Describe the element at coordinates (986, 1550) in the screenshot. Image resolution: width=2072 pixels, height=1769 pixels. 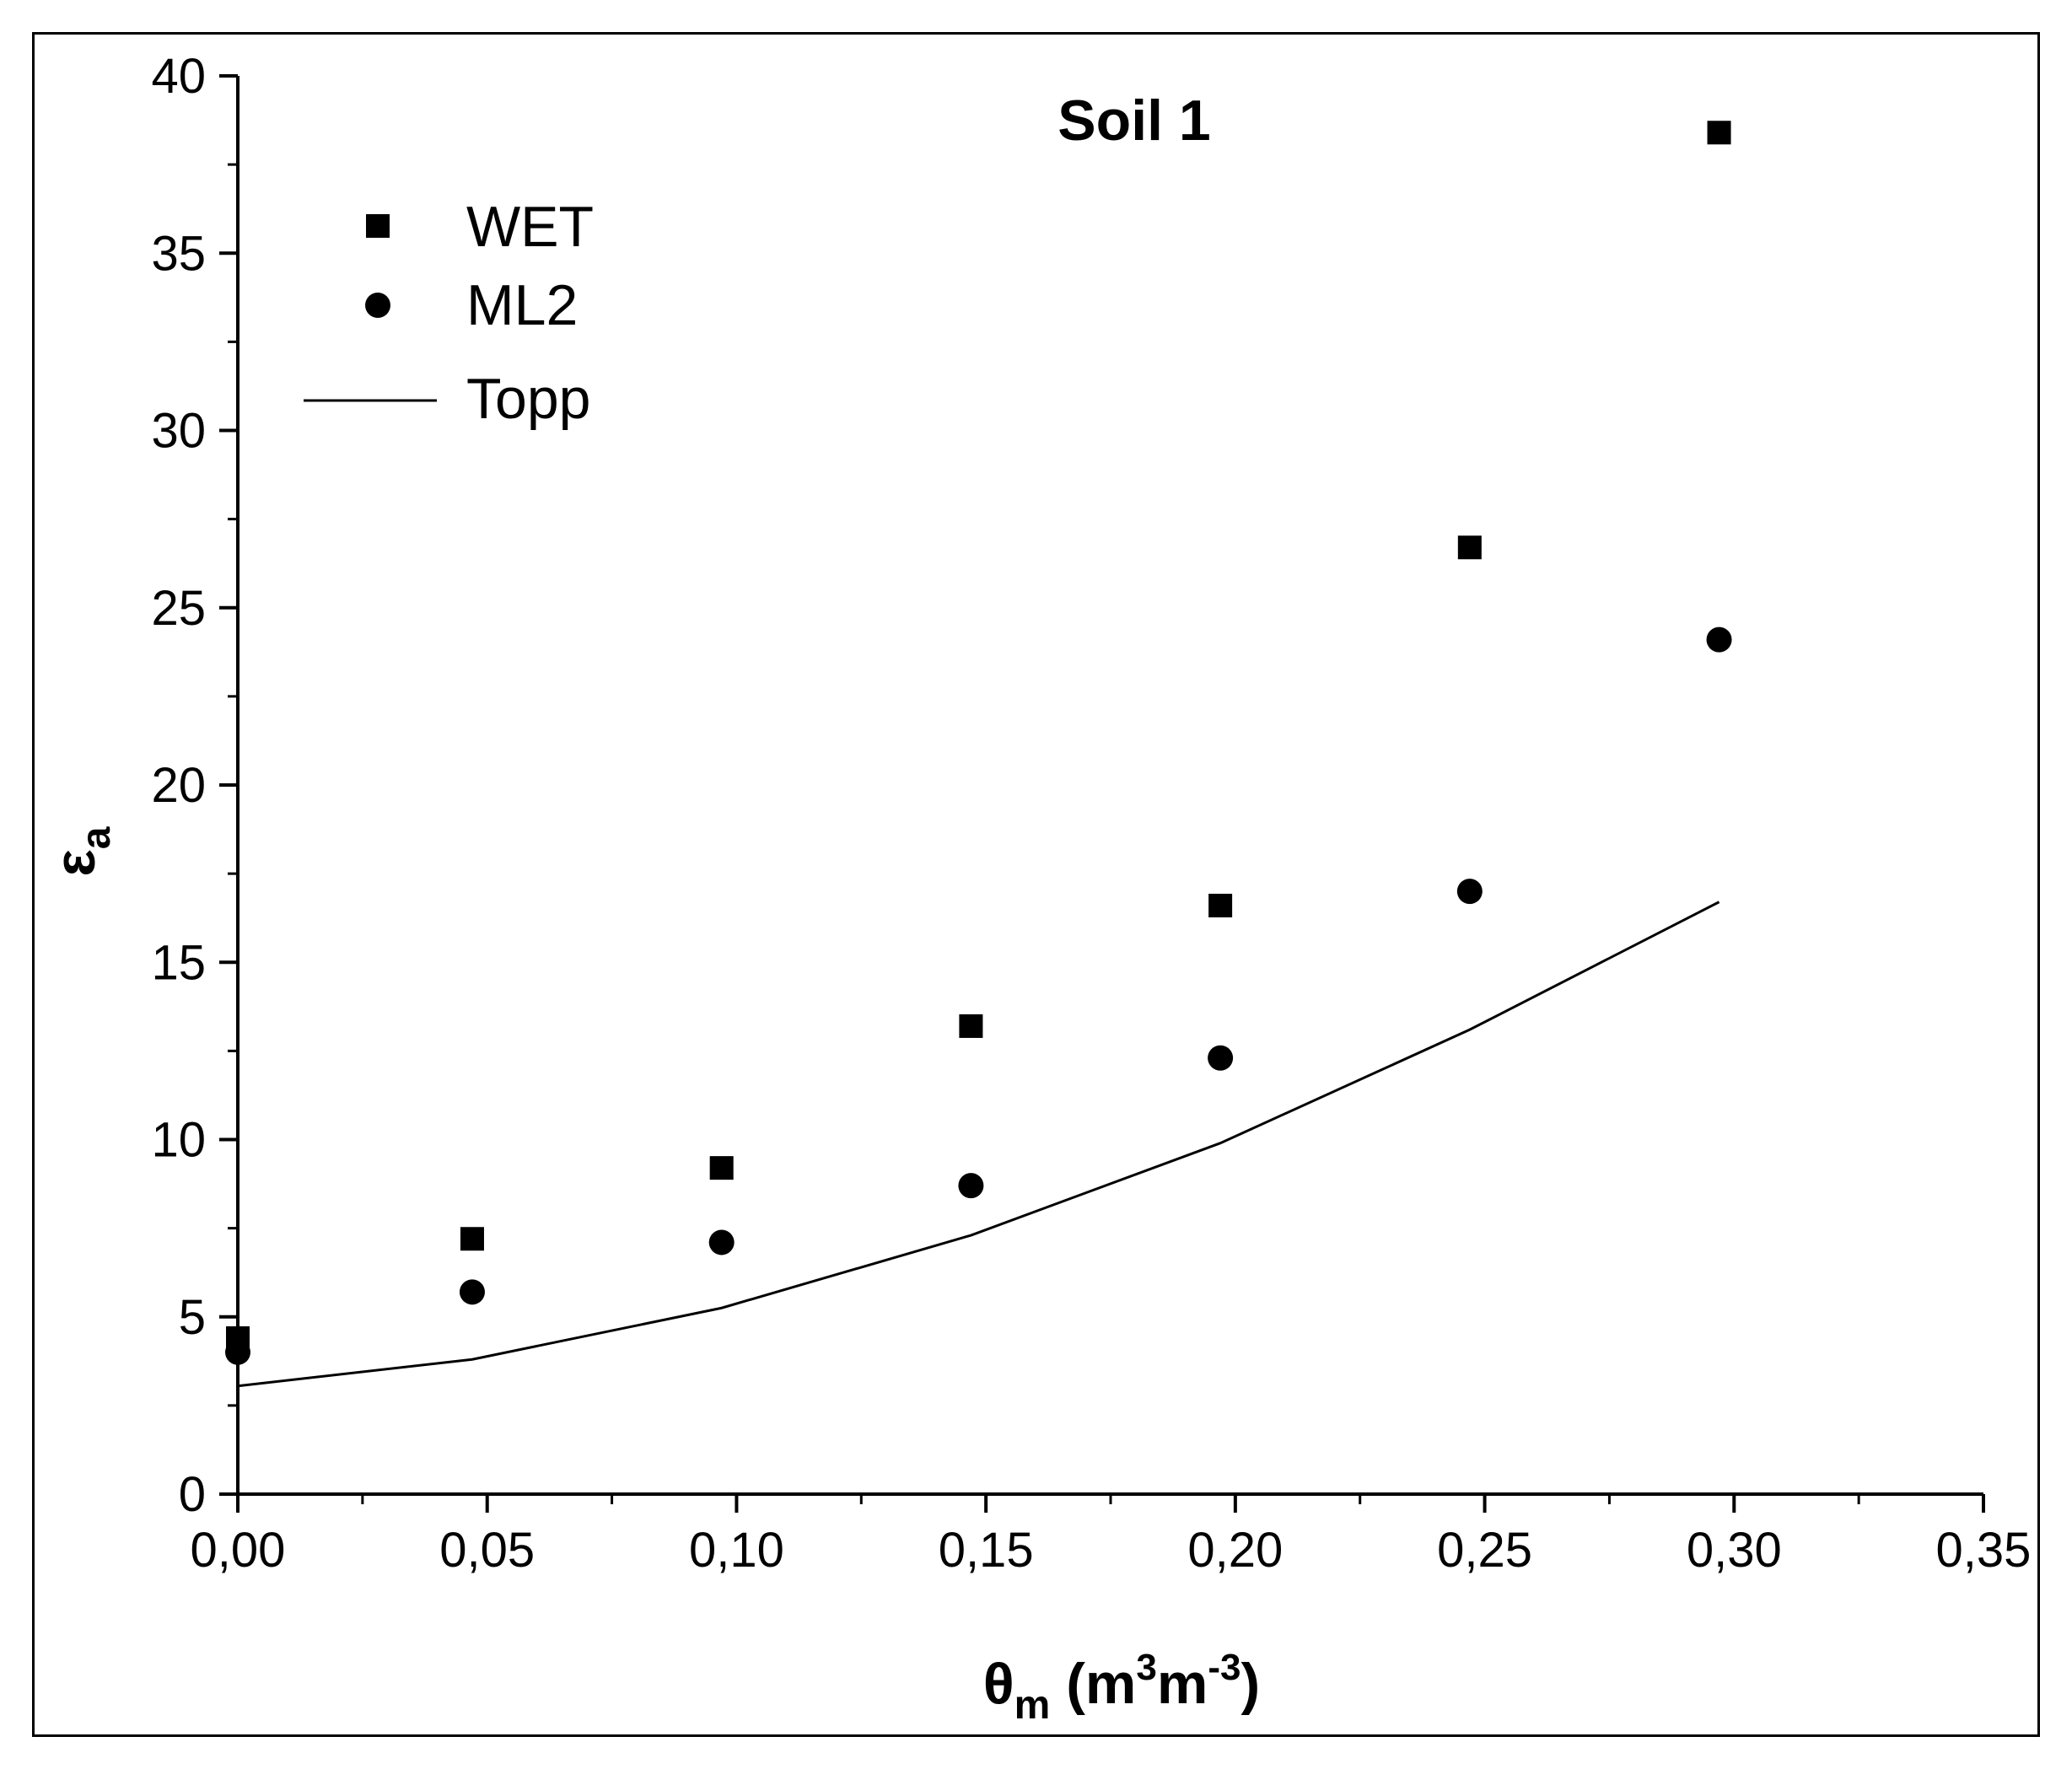
I see `x-tick-label: 0,15` at that location.